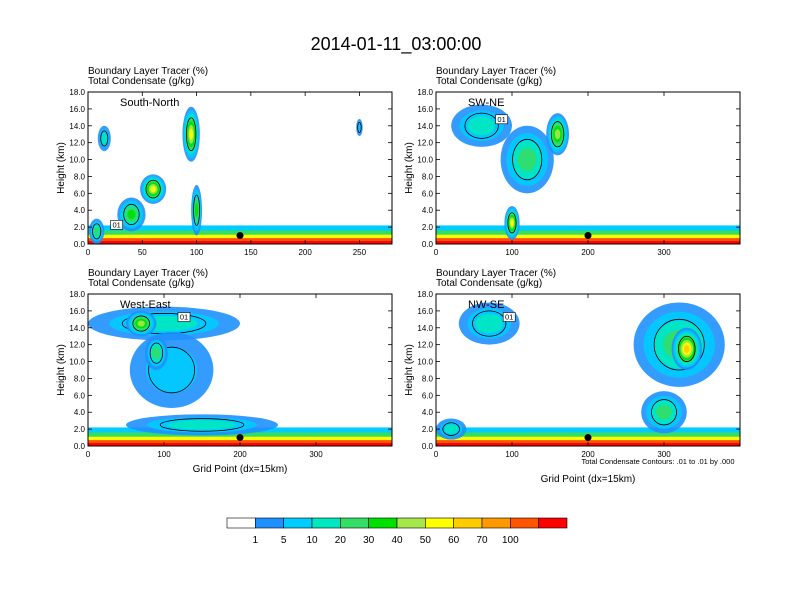  What do you see at coordinates (184, 317) in the screenshot?
I see `contour-label-box` at bounding box center [184, 317].